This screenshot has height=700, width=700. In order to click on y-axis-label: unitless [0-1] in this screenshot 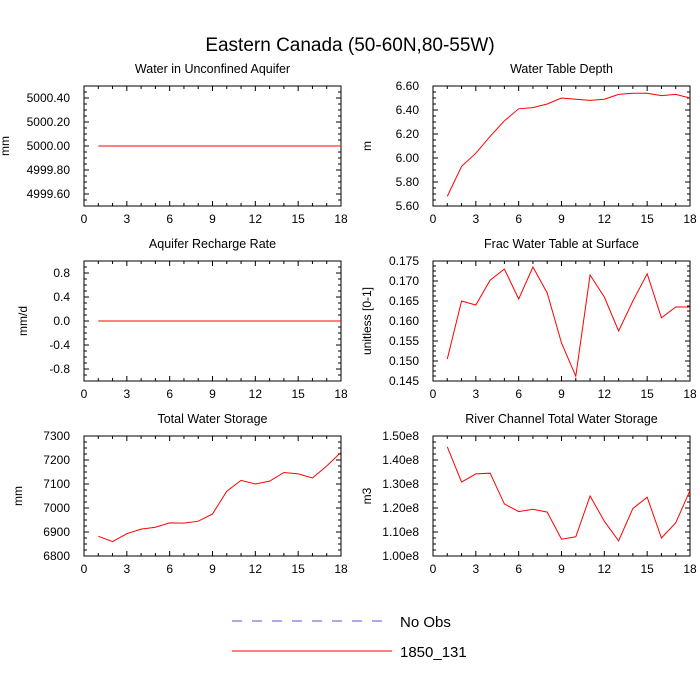, I will do `click(367, 321)`.